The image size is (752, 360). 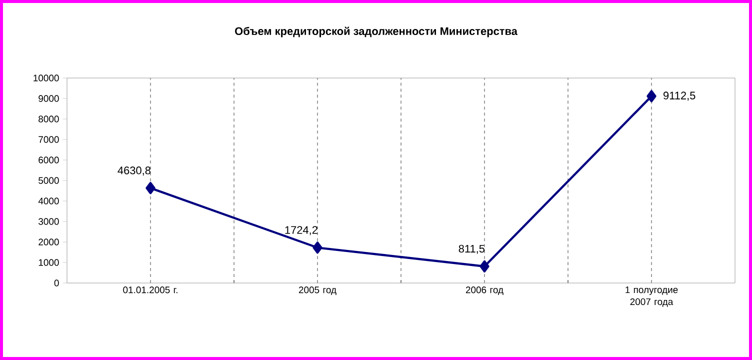 I want to click on x-tick-label: 1 полугодие 2007 года, so click(x=652, y=296).